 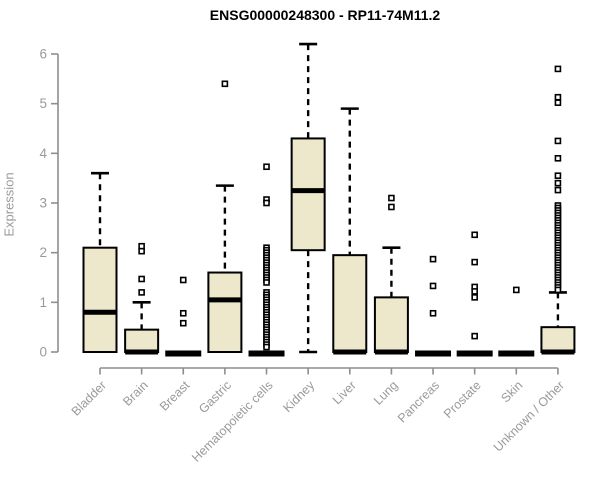 What do you see at coordinates (43, 153) in the screenshot?
I see `y-tick-label: 4` at bounding box center [43, 153].